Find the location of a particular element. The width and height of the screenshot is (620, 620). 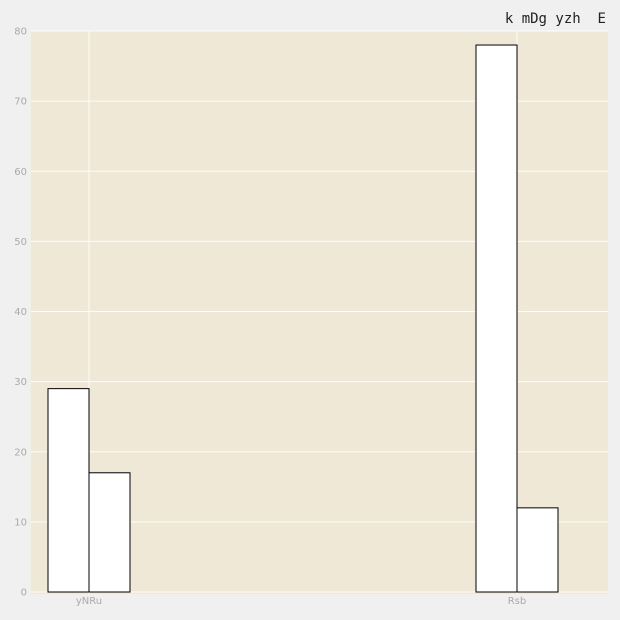

y-tick-label-70: 70 is located at coordinates (20, 102).